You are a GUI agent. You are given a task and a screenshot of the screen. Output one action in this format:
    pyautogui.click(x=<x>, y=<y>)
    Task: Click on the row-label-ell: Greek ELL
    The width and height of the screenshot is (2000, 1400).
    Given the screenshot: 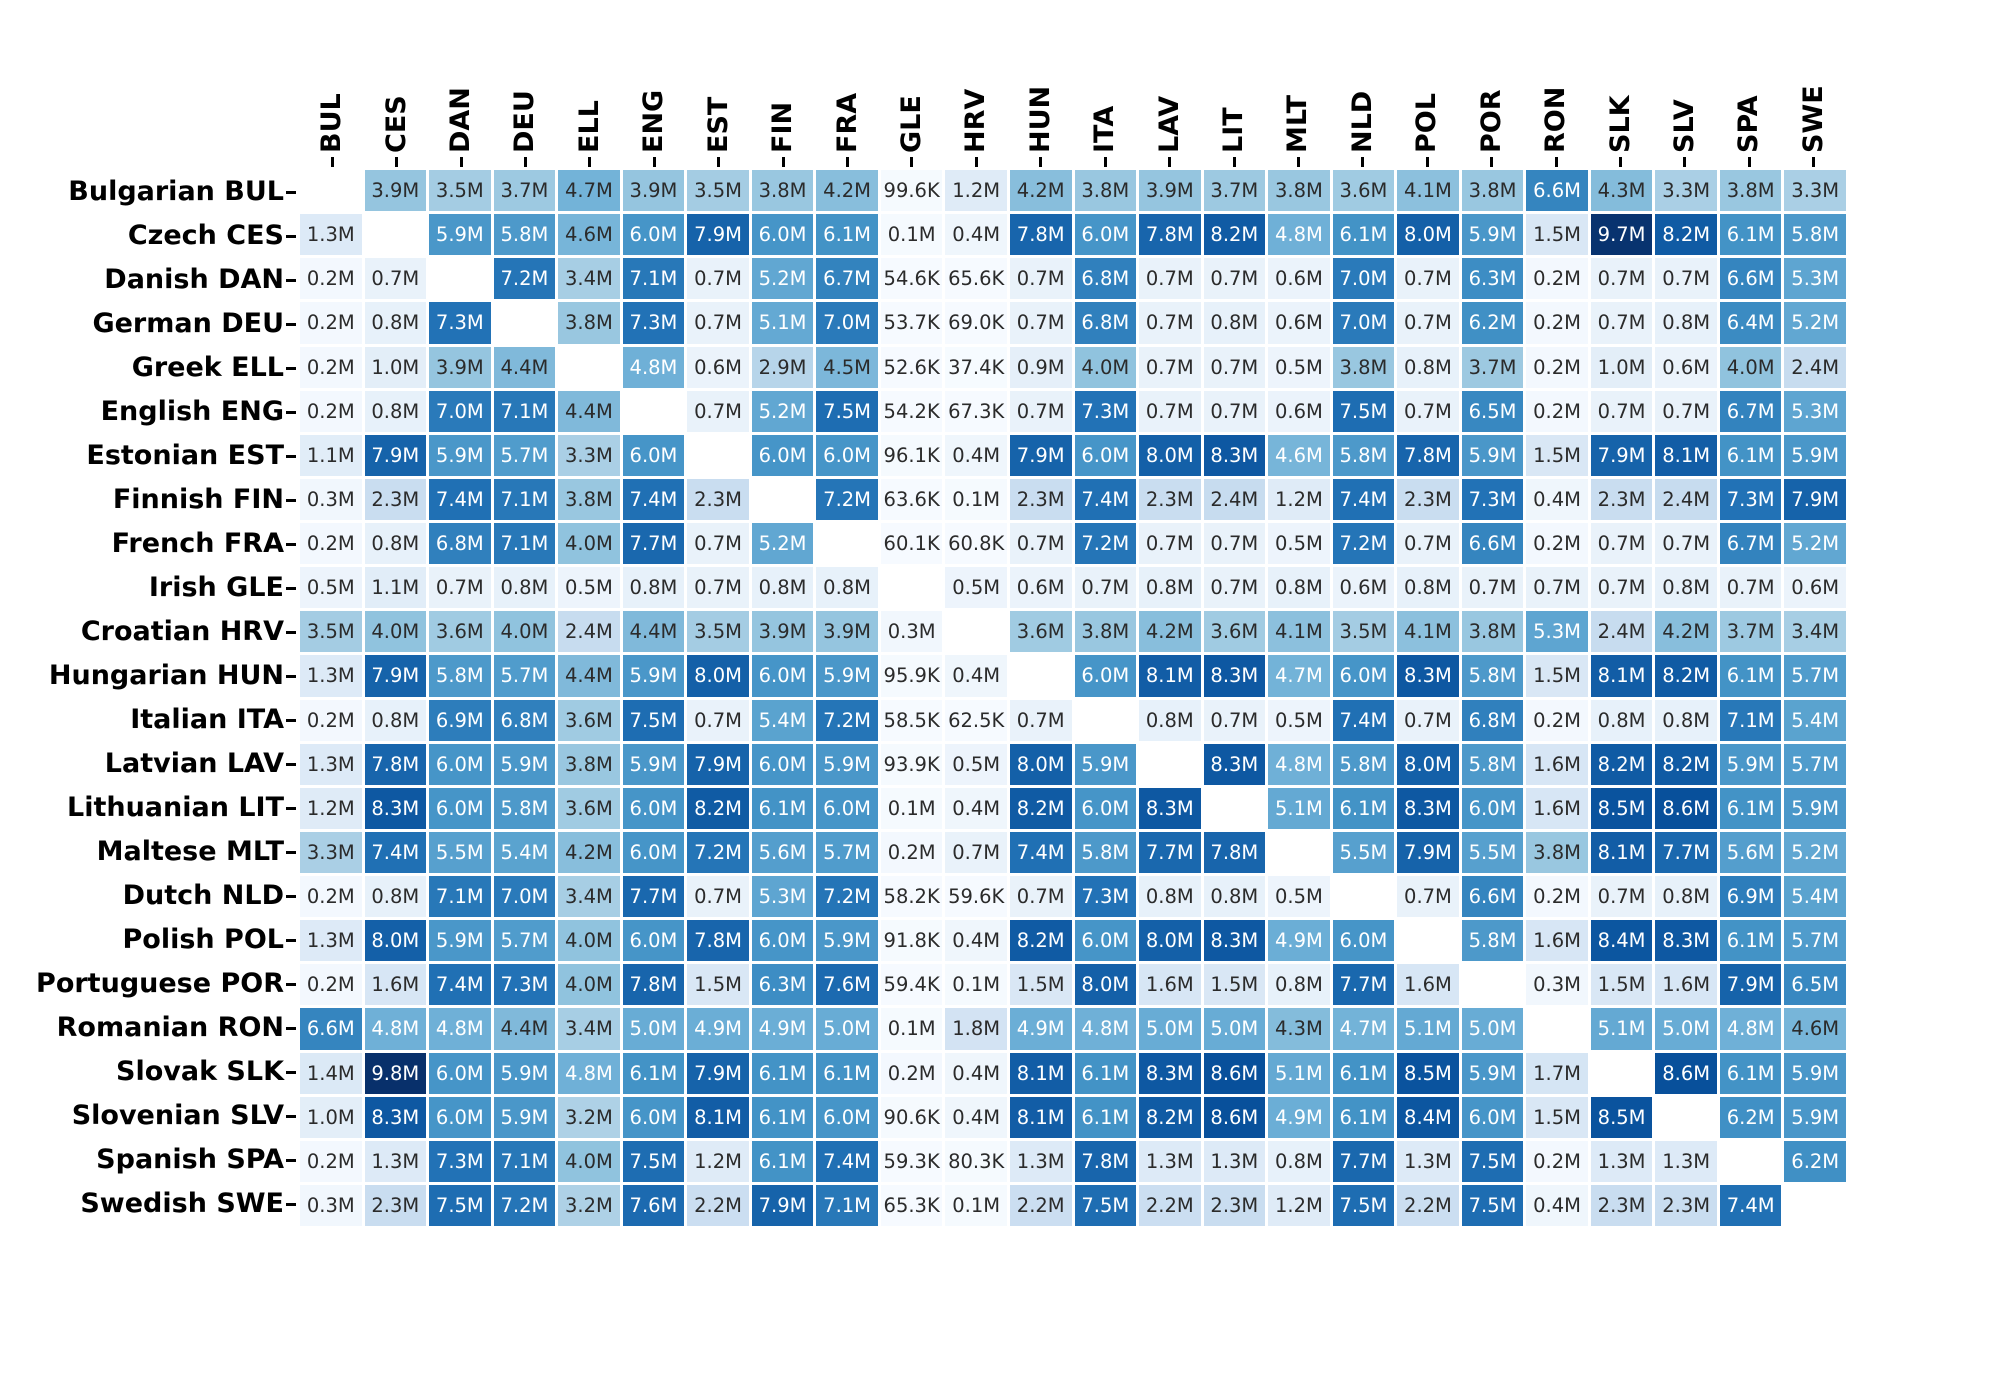 What is the action you would take?
    pyautogui.click(x=207, y=367)
    